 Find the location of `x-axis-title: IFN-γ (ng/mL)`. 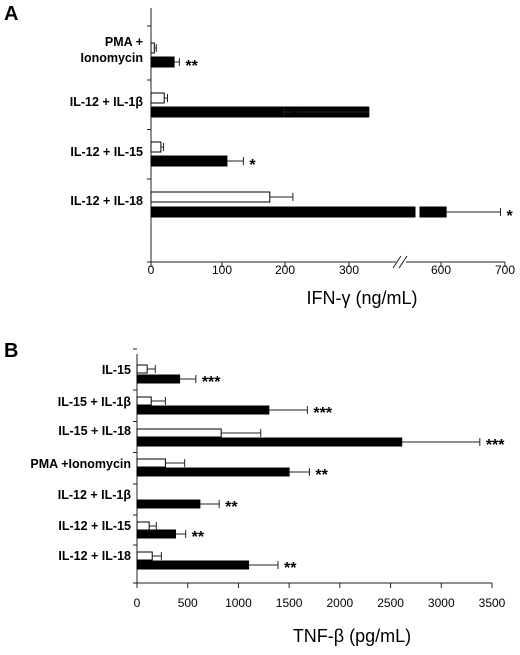

x-axis-title: IFN-γ (ng/mL) is located at coordinates (361, 298).